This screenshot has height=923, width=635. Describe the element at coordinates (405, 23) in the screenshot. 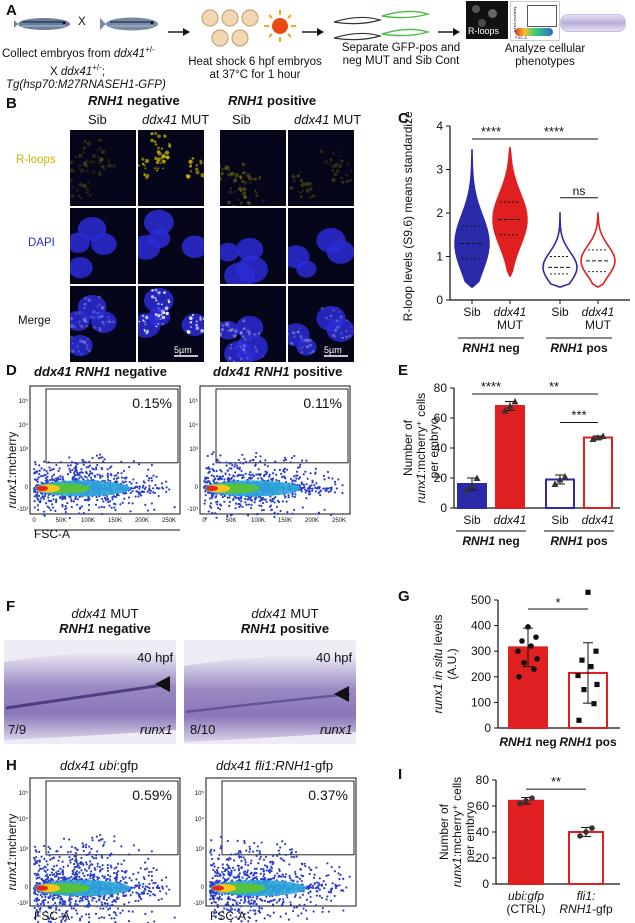

I see `larva-gfp-pos-icon` at that location.